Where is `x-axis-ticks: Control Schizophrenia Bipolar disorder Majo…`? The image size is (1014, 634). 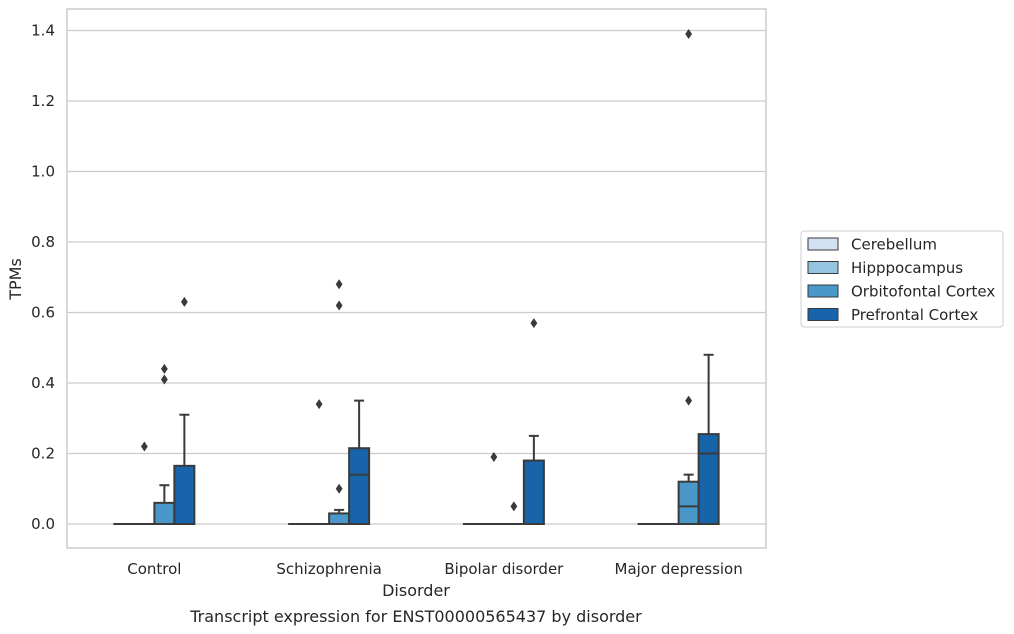 x-axis-ticks: Control Schizophrenia Bipolar disorder Majo… is located at coordinates (434, 569).